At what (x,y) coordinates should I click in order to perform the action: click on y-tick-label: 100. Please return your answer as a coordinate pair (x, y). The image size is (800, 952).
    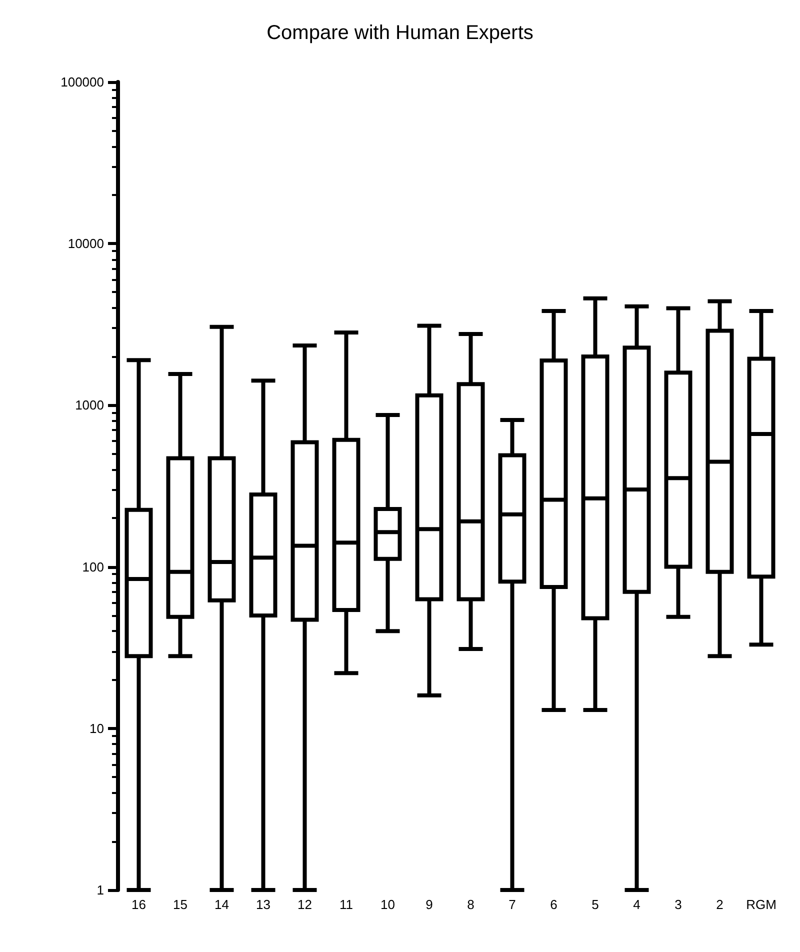
    Looking at the image, I should click on (93, 566).